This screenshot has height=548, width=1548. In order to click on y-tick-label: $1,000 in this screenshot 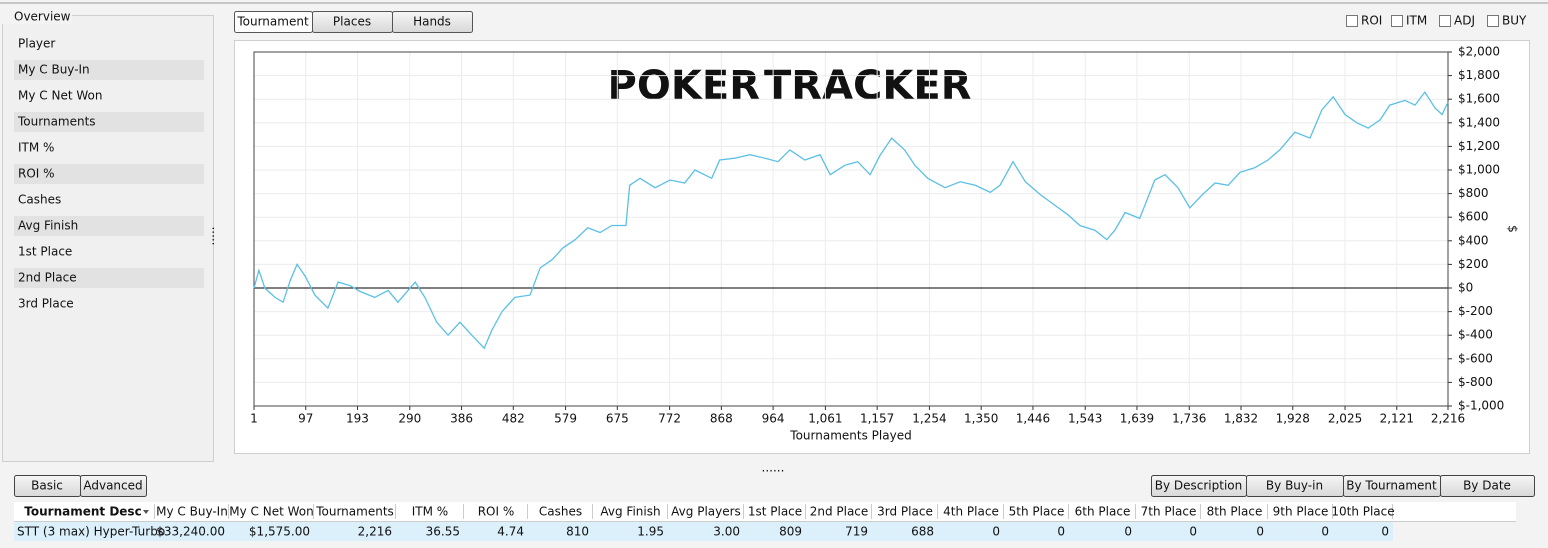, I will do `click(1479, 170)`.